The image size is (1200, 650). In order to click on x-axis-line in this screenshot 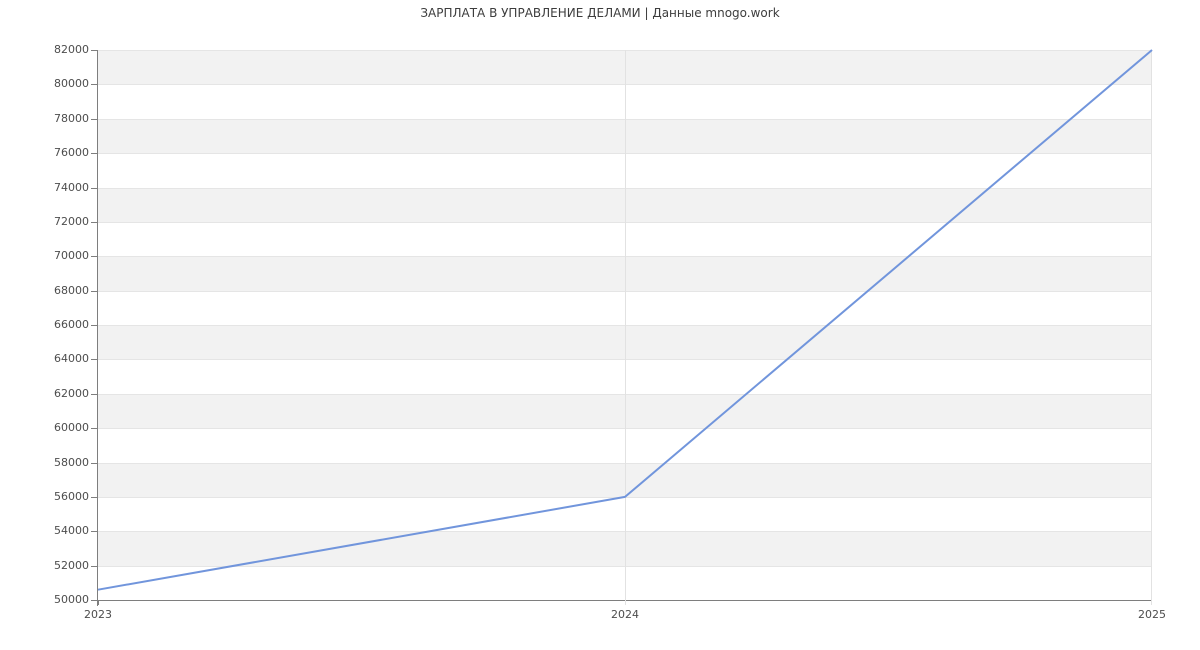, I will do `click(624, 600)`.